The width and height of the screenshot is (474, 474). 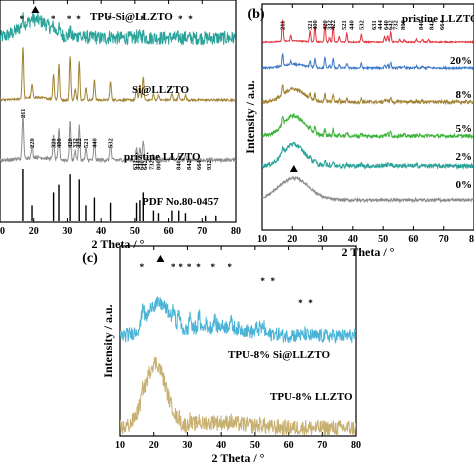 What do you see at coordinates (444, 239) in the screenshot?
I see `panel-b-xtick-label: 70` at bounding box center [444, 239].